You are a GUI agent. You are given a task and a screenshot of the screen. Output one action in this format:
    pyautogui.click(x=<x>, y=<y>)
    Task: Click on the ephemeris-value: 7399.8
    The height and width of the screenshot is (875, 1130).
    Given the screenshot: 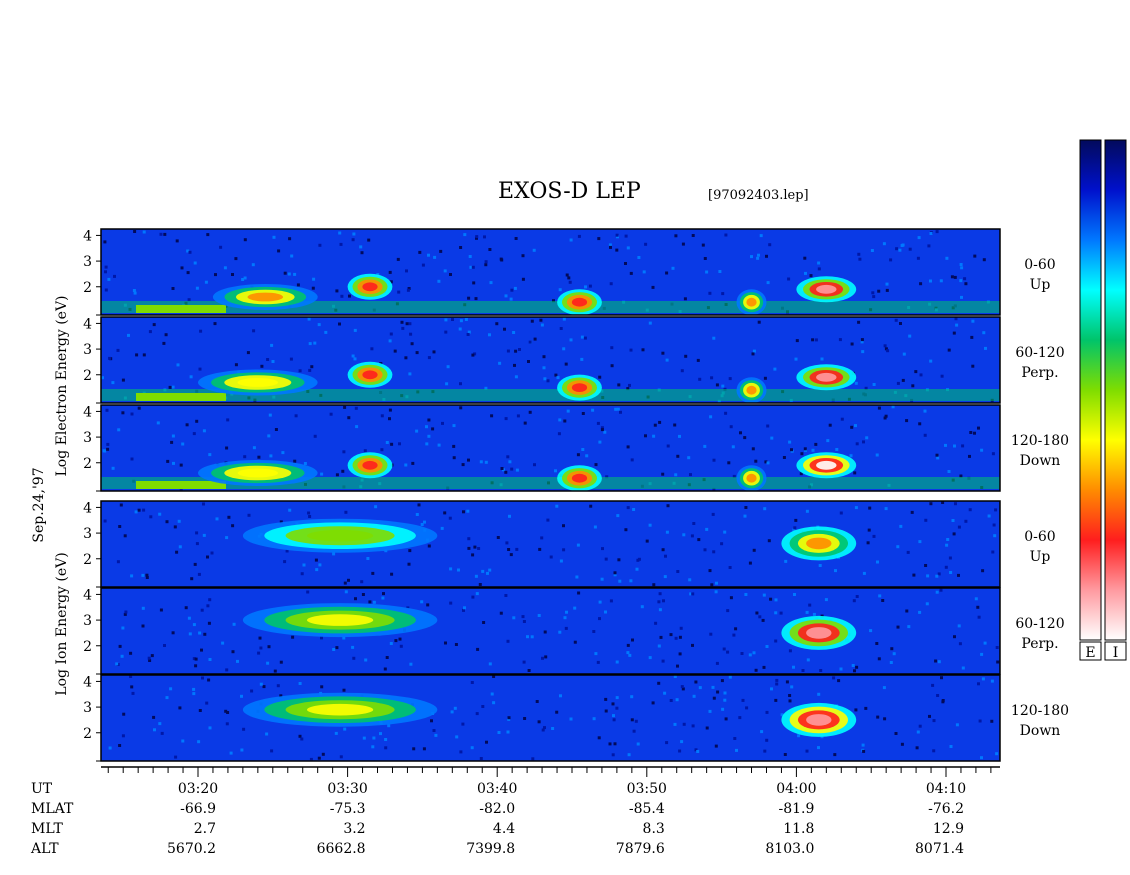 What is the action you would take?
    pyautogui.click(x=490, y=849)
    